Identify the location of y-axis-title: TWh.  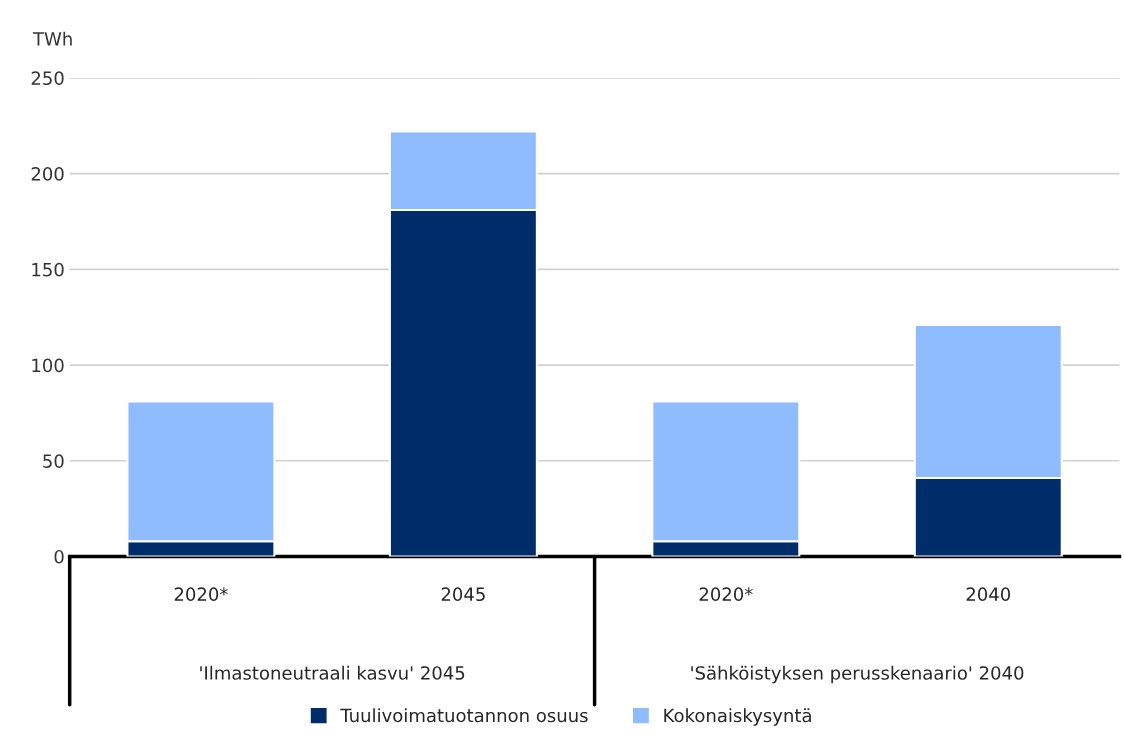
(52, 38).